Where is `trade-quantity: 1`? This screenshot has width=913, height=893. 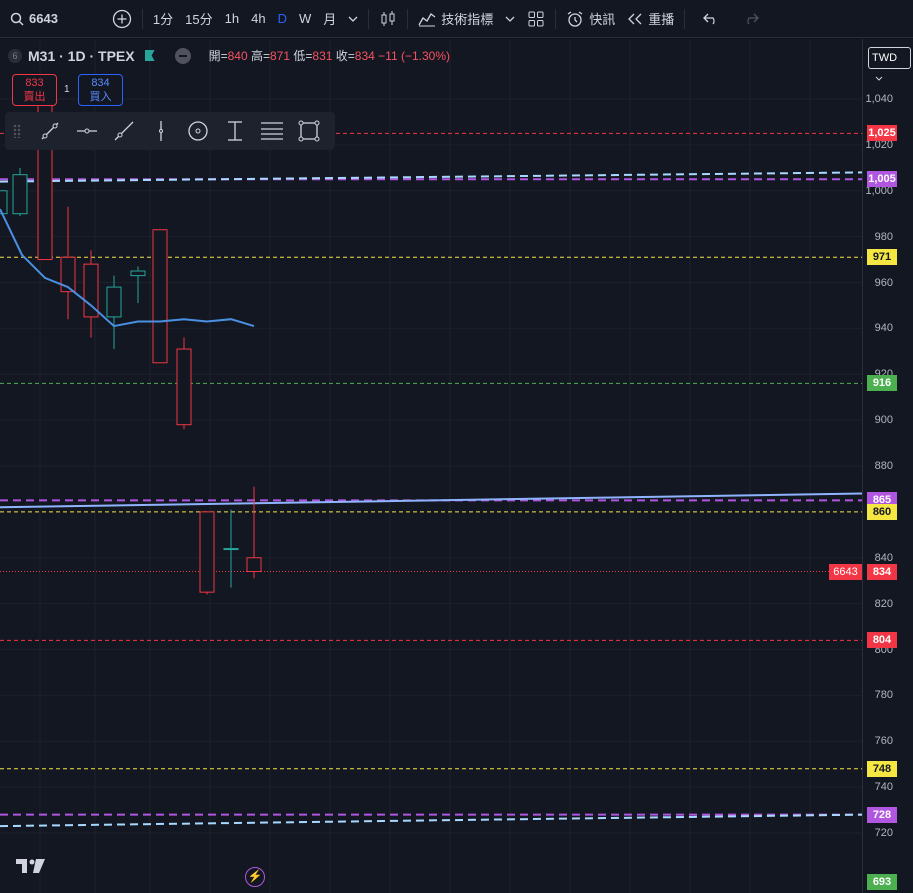 trade-quantity: 1 is located at coordinates (67, 89).